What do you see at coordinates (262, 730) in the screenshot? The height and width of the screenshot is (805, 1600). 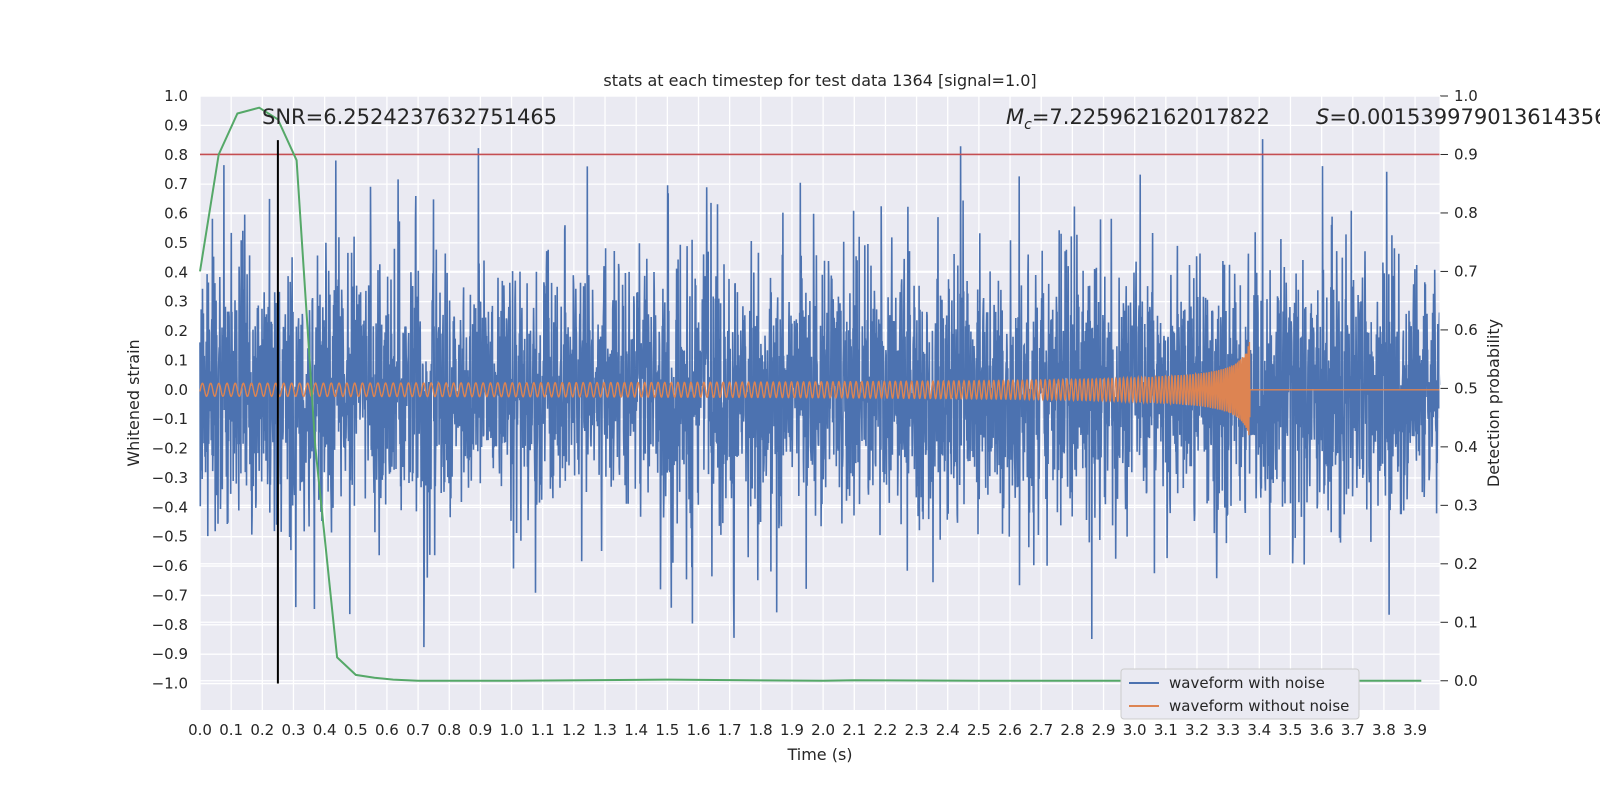 I see `x-tick-label: 0.2` at bounding box center [262, 730].